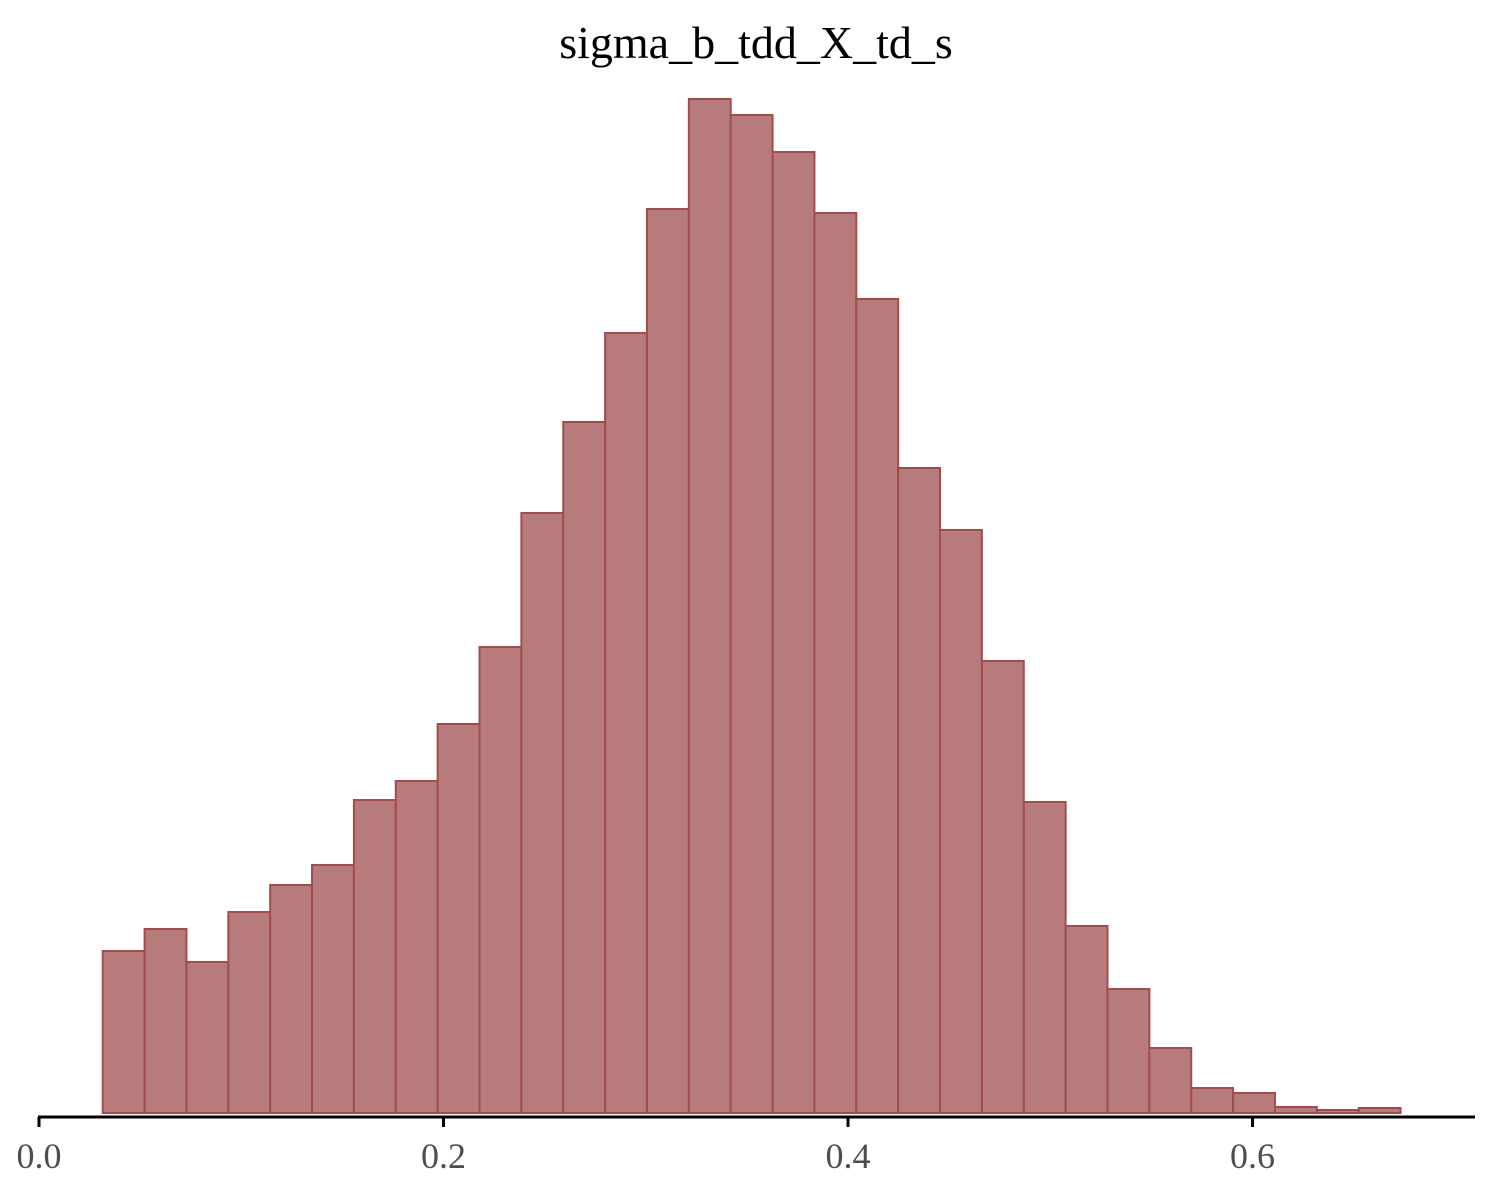 The height and width of the screenshot is (1200, 1500). What do you see at coordinates (756, 42) in the screenshot?
I see `chart-title: sigma_b_tdd_X_td_s` at bounding box center [756, 42].